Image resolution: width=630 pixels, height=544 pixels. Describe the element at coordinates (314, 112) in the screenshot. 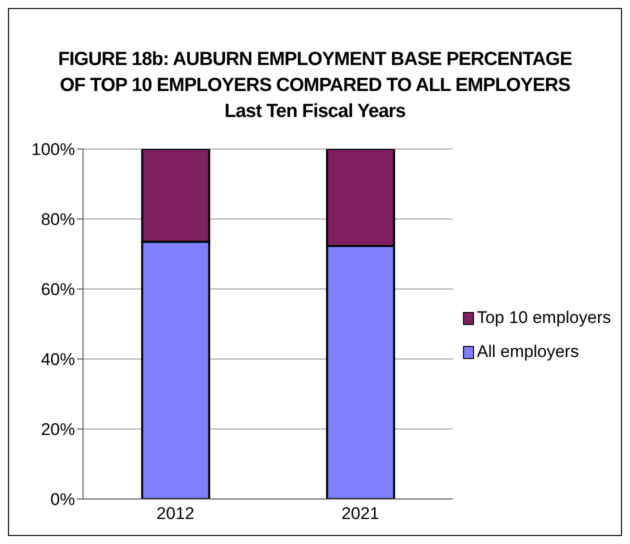

I see `chart-subtitle: Last Ten Fiscal Years` at that location.